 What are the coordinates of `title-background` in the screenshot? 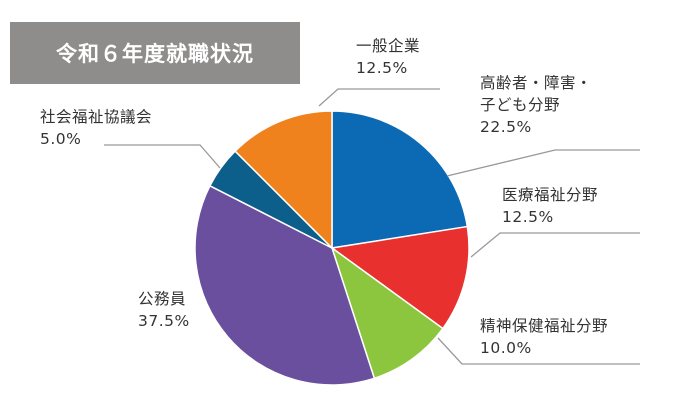 It's located at (155, 53).